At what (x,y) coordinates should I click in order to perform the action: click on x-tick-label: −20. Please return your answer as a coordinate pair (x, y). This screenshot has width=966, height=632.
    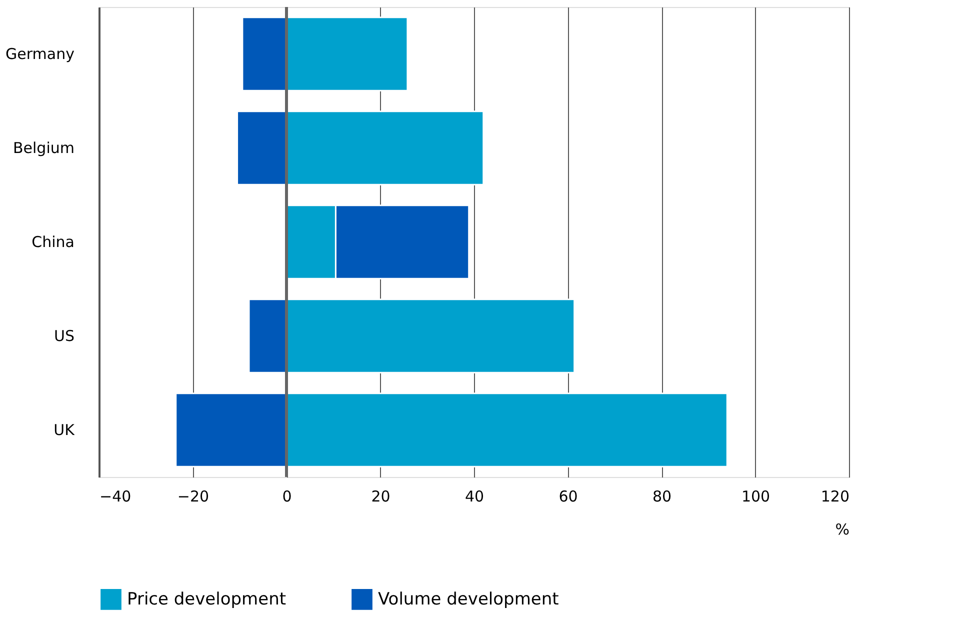
    Looking at the image, I should click on (193, 497).